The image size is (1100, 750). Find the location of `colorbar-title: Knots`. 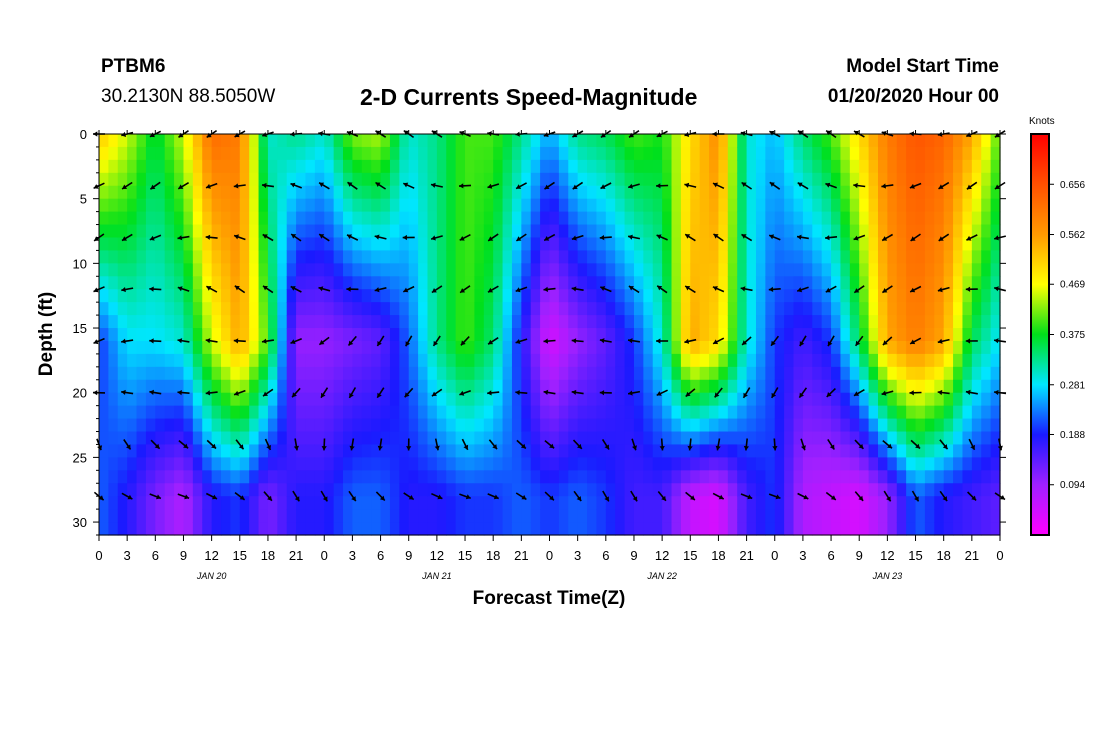

colorbar-title: Knots is located at coordinates (1042, 121).